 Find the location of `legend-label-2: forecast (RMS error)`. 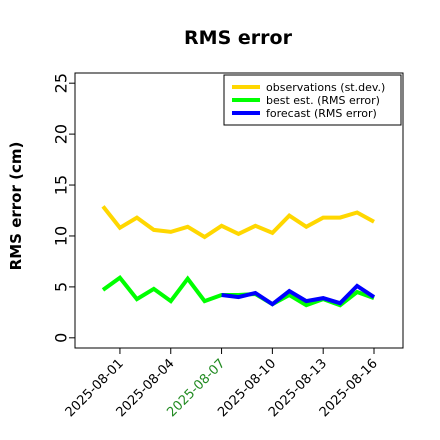

legend-label-2: forecast (RMS error) is located at coordinates (321, 113).